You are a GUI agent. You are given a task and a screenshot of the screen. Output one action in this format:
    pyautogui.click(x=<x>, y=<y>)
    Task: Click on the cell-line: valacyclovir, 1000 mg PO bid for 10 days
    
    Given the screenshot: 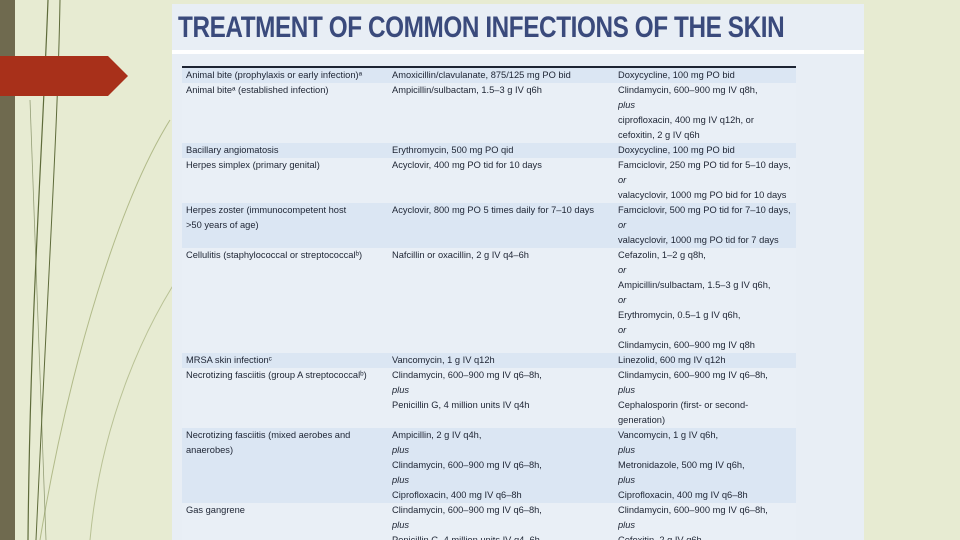 What is the action you would take?
    pyautogui.click(x=702, y=195)
    